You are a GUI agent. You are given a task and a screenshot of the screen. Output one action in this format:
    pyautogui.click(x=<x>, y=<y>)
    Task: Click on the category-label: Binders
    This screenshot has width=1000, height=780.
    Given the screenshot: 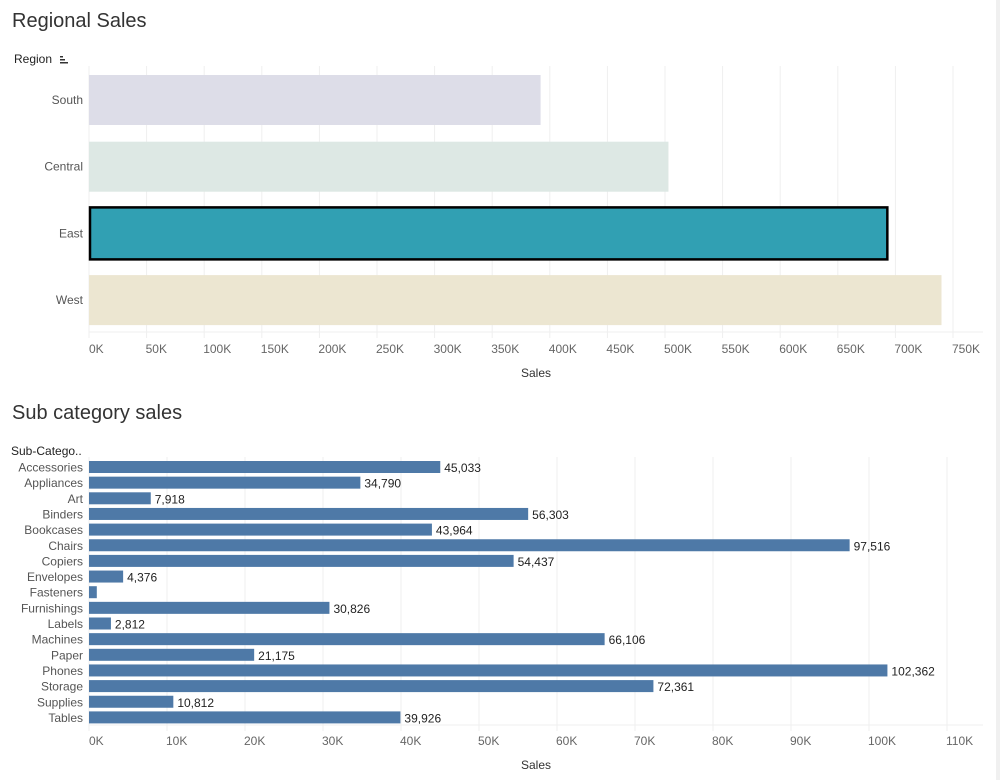 What is the action you would take?
    pyautogui.click(x=62, y=514)
    